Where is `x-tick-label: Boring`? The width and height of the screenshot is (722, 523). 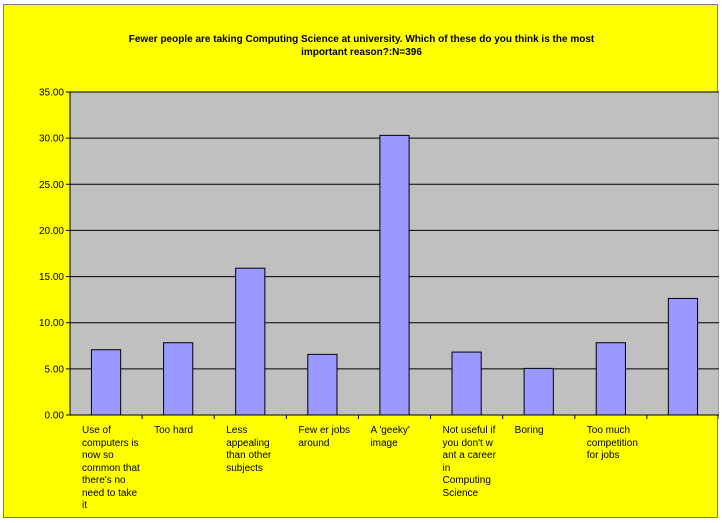 x-tick-label: Boring is located at coordinates (529, 430).